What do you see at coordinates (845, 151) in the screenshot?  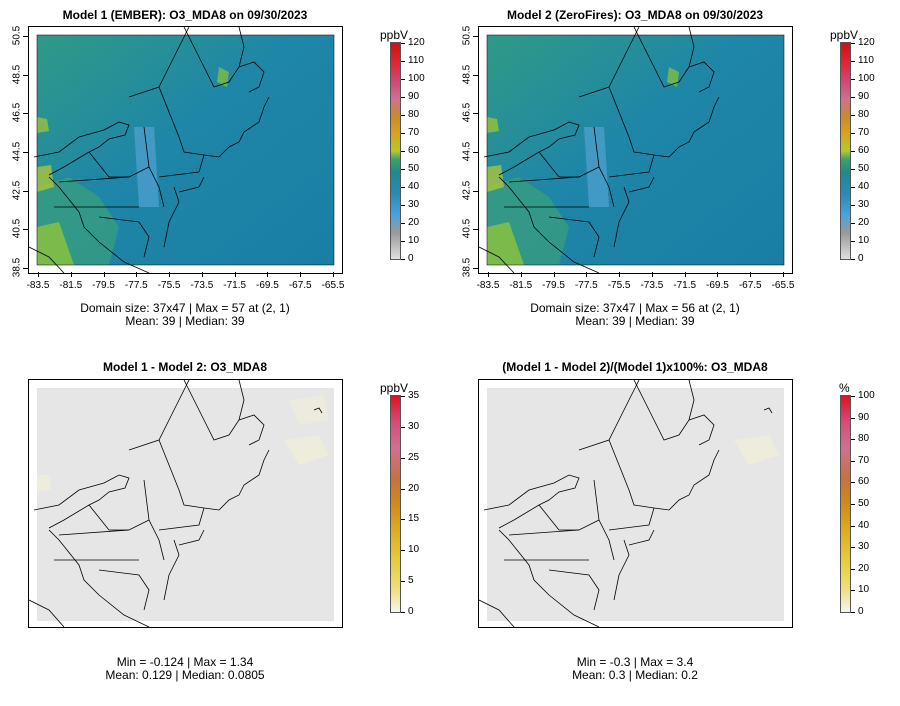 I see `panel2-colorbar` at bounding box center [845, 151].